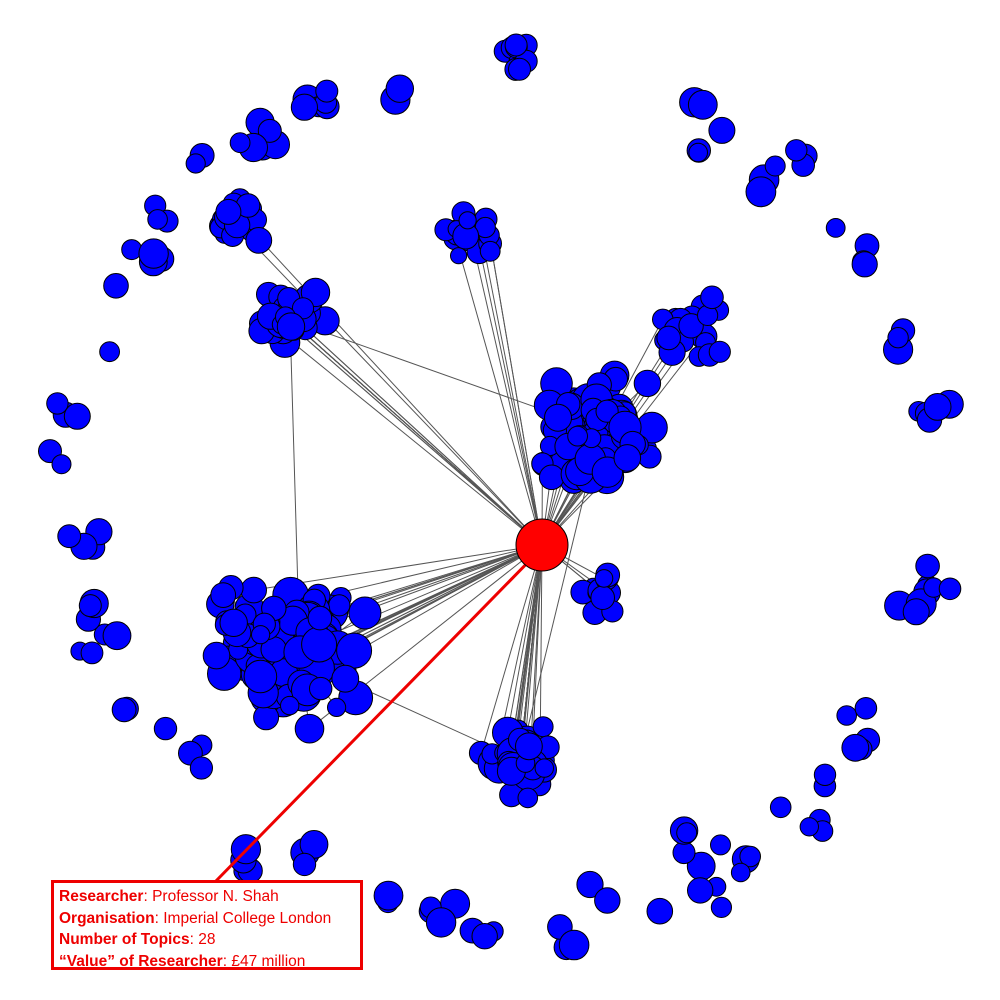 The height and width of the screenshot is (1000, 1000). I want to click on researcher-name: Professor N. Shah, so click(215, 896).